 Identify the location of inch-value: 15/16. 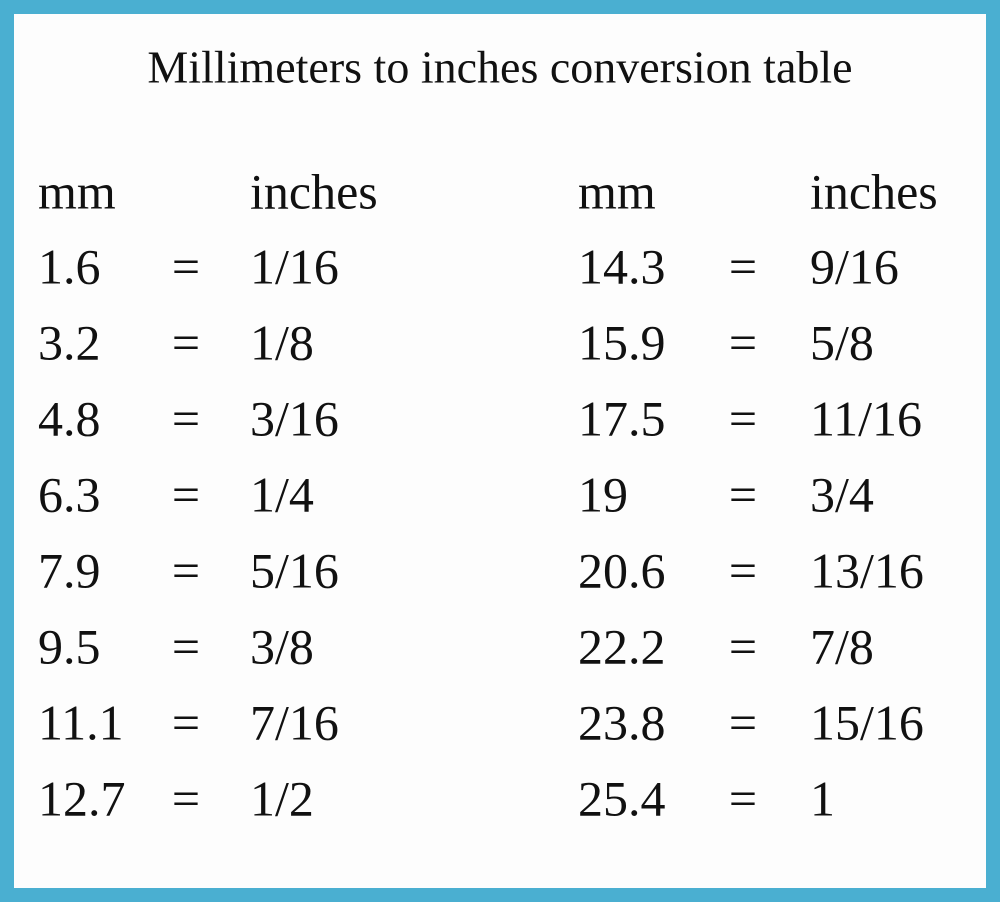
(867, 722).